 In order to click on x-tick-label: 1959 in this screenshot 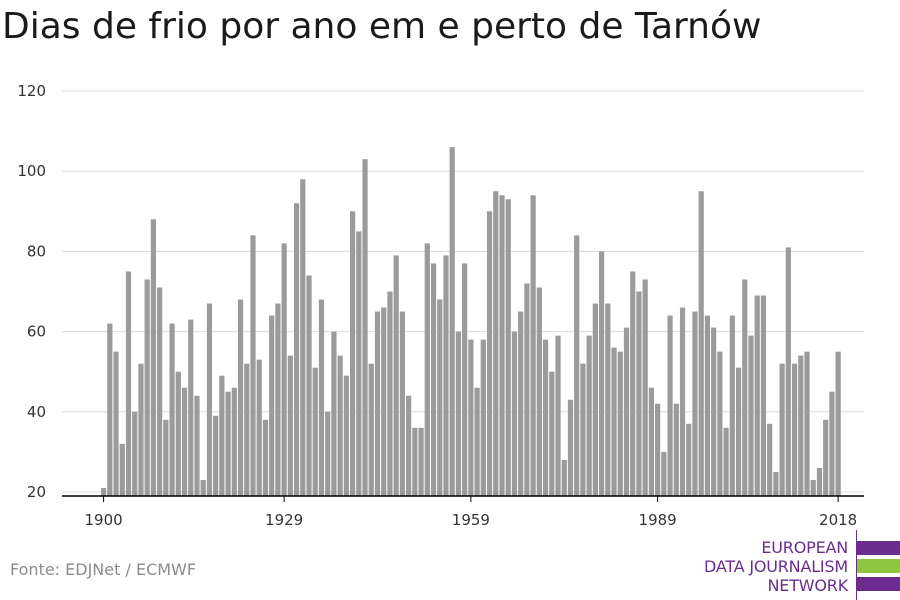, I will do `click(471, 520)`.